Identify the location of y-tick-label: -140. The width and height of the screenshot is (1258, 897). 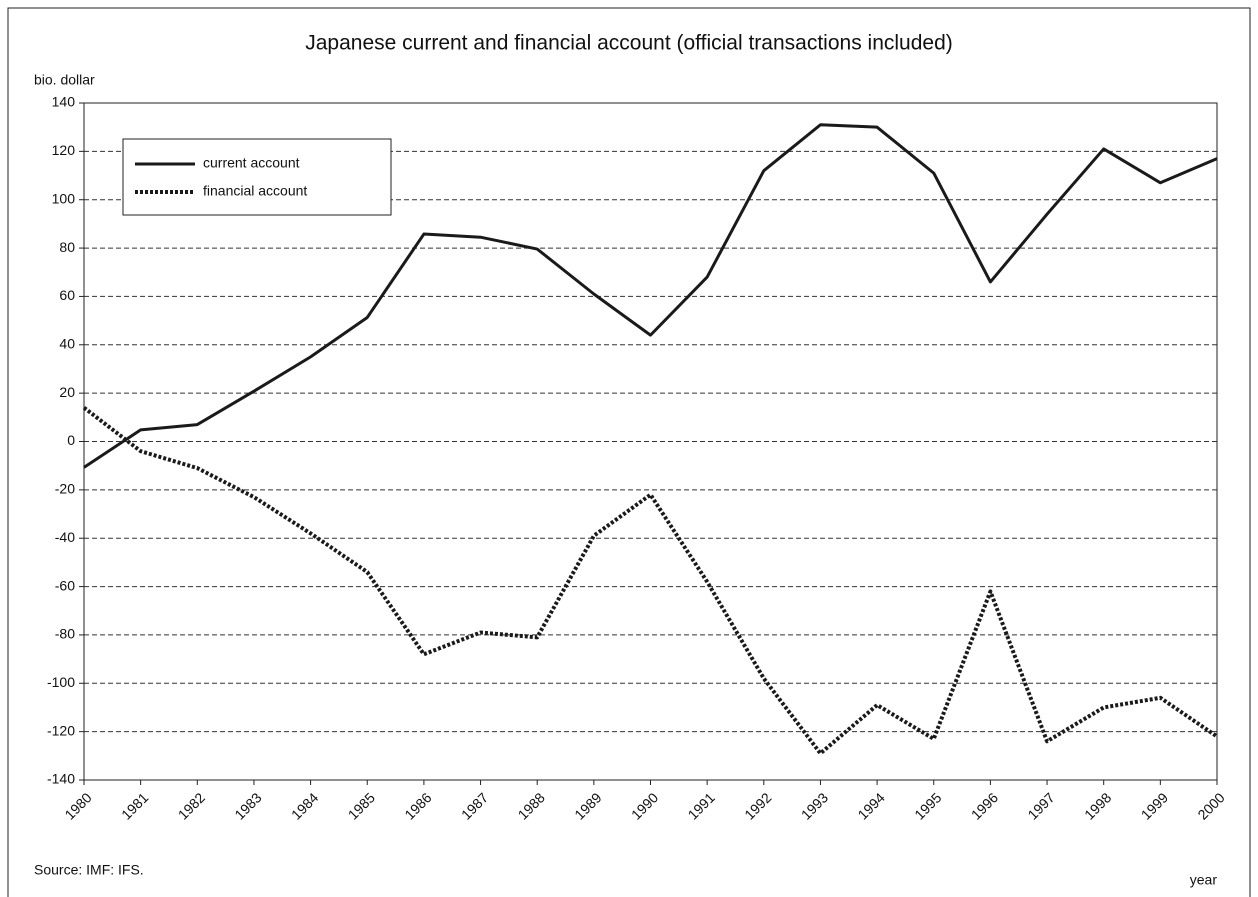
(61, 779).